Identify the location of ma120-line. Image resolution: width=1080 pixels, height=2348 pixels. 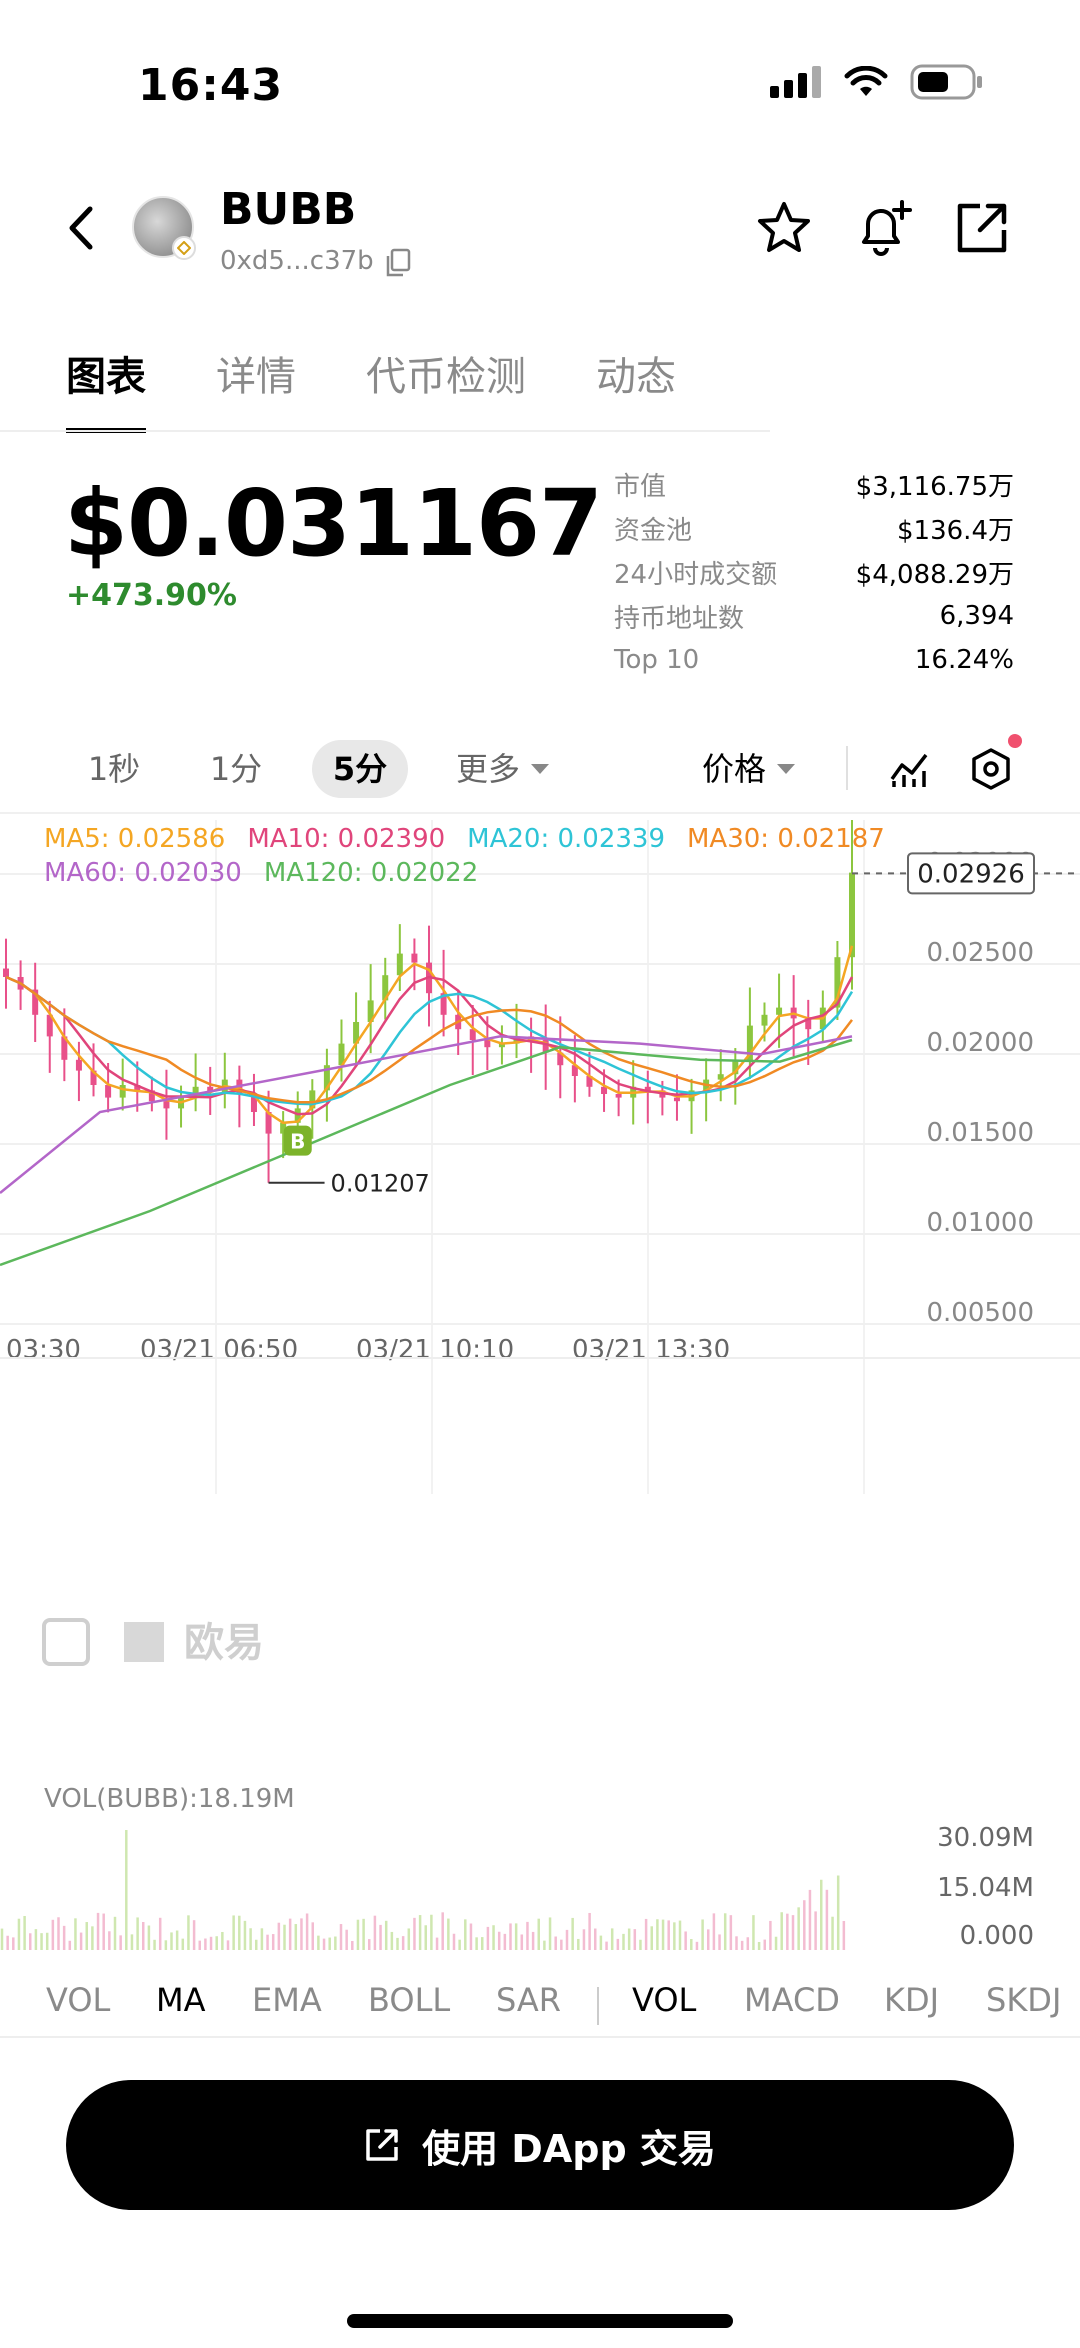
(426, 1152).